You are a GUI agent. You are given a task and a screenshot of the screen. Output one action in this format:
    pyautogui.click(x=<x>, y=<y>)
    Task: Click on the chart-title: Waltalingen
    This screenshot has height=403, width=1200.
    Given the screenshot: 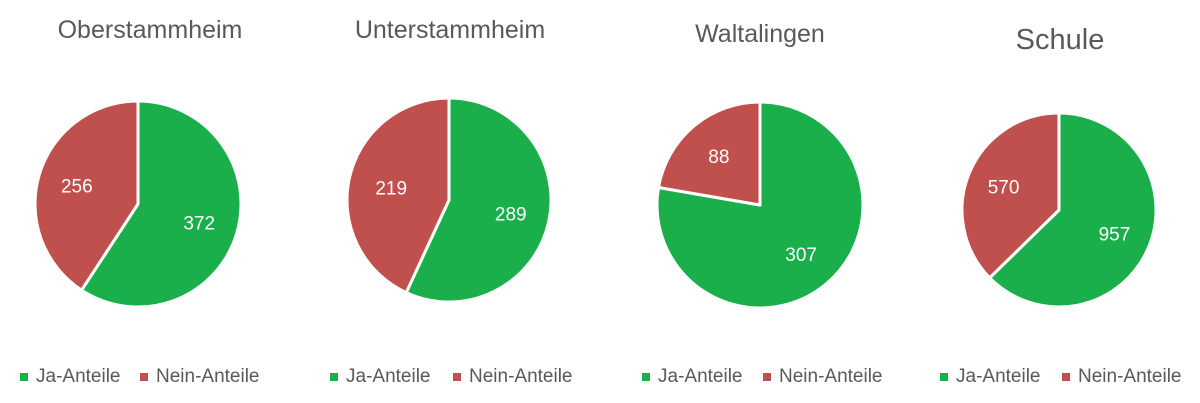 What is the action you would take?
    pyautogui.click(x=760, y=34)
    